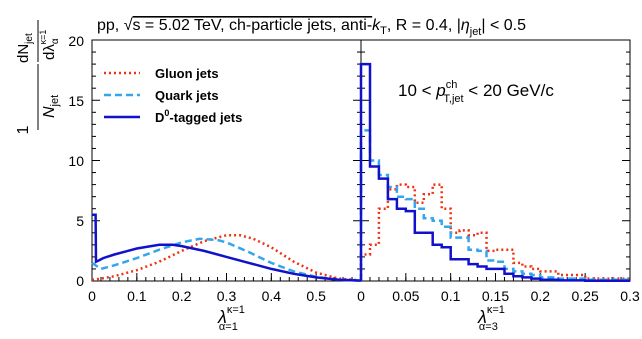  What do you see at coordinates (494, 232) in the screenshot?
I see `series-gluon-right` at bounding box center [494, 232].